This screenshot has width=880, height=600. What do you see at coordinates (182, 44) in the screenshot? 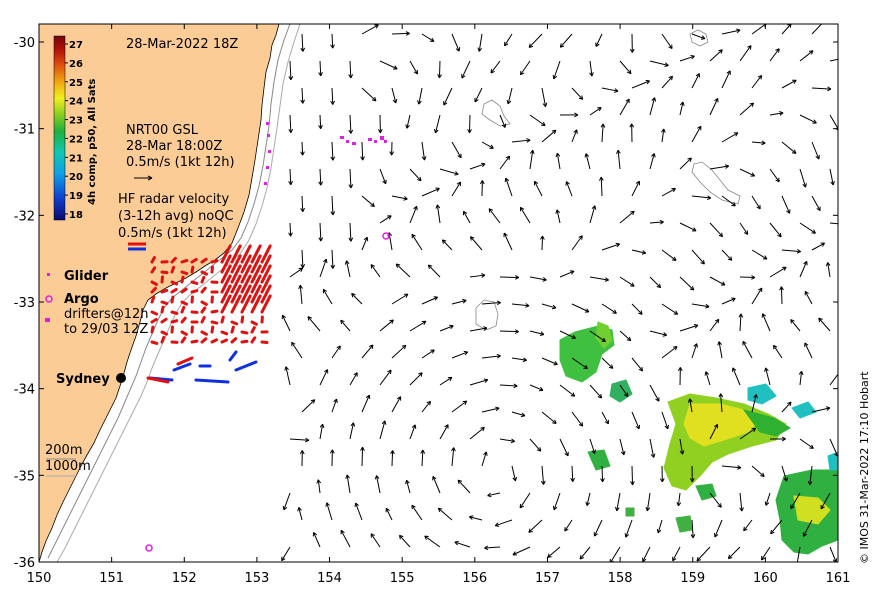
I see `timestamp-label: 28-Mar-2022 18Z` at bounding box center [182, 44].